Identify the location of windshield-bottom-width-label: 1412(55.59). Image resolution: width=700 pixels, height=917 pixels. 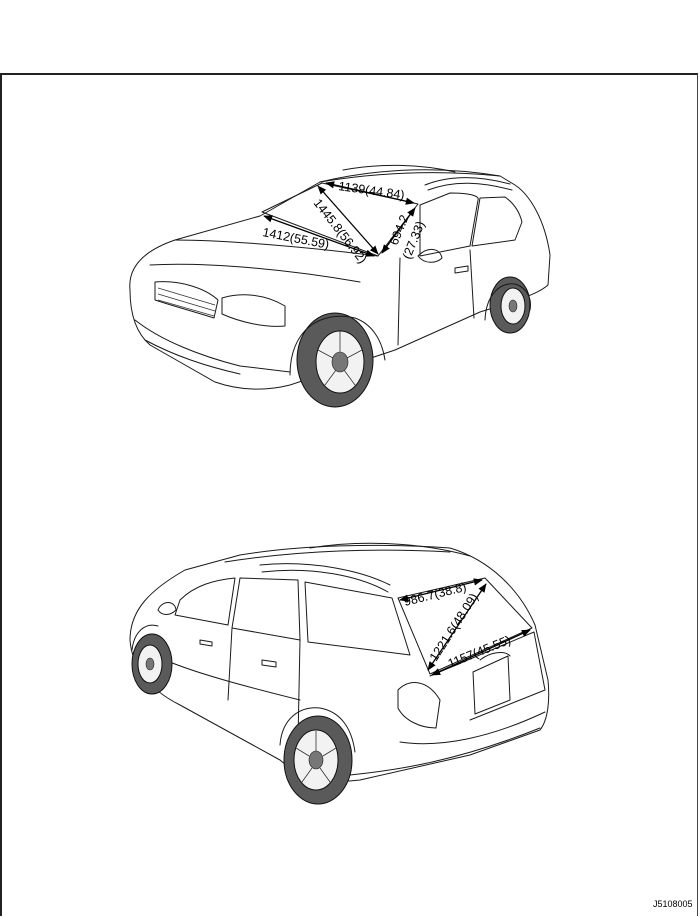
(295, 238).